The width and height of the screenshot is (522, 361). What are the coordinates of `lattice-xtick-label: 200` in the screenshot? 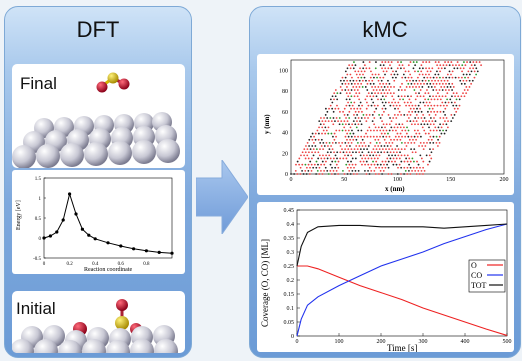 It's located at (504, 180).